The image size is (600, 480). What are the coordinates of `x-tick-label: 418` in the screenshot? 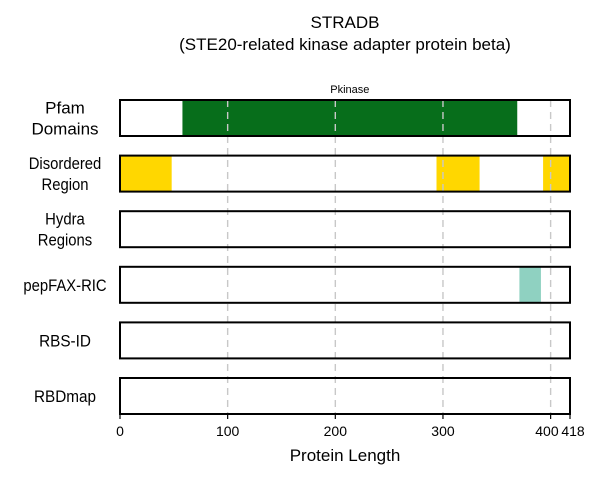 It's located at (573, 431).